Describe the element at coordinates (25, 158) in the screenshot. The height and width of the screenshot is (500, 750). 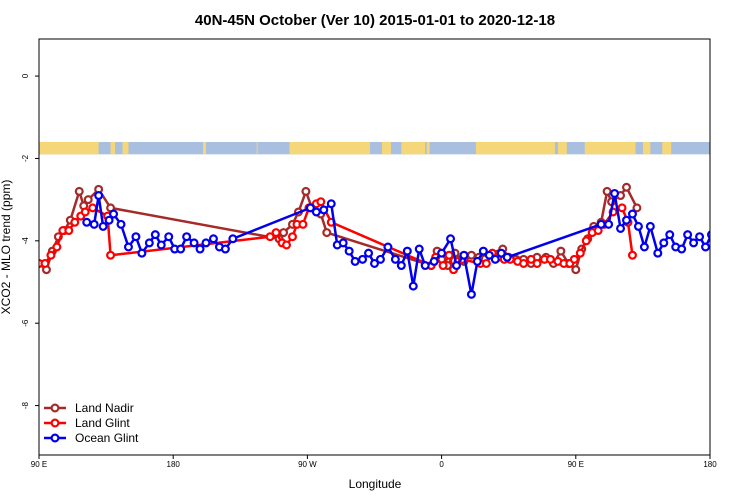
I see `y-tick-label: -2` at that location.